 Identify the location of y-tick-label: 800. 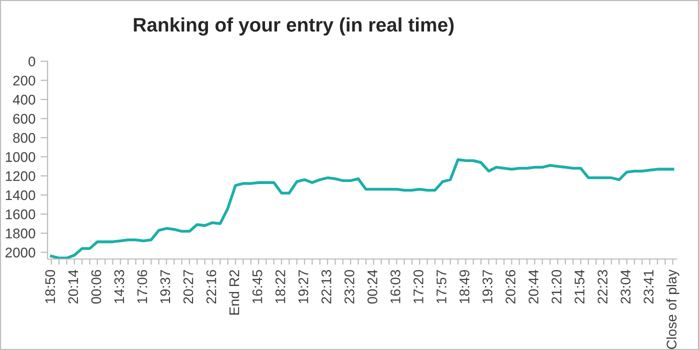
(24, 138).